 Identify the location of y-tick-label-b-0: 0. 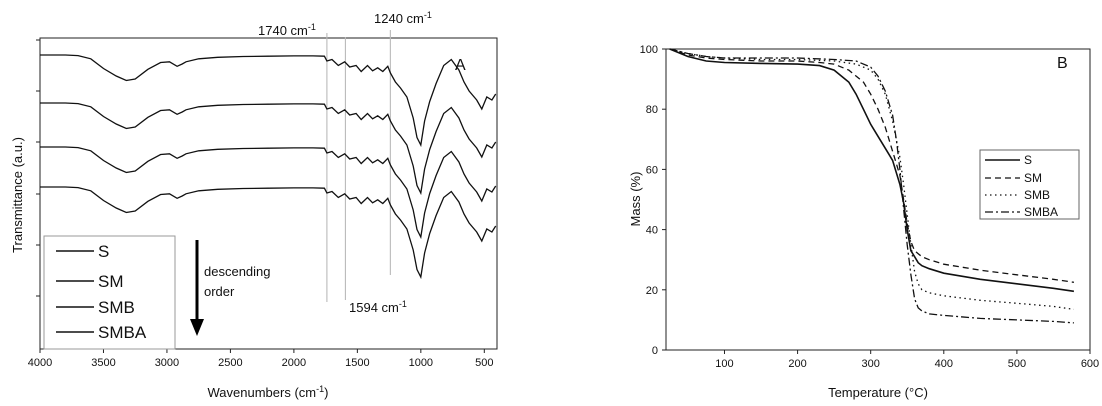
(655, 351).